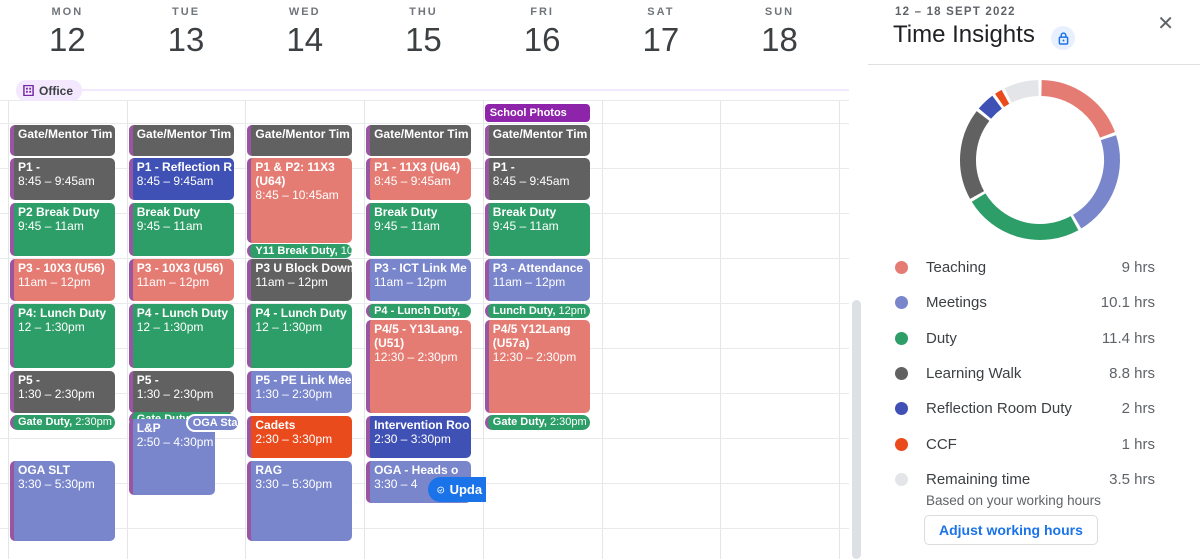 The height and width of the screenshot is (559, 1200). What do you see at coordinates (419, 311) in the screenshot?
I see `calendar-event: P4 - Lunch Duty,` at bounding box center [419, 311].